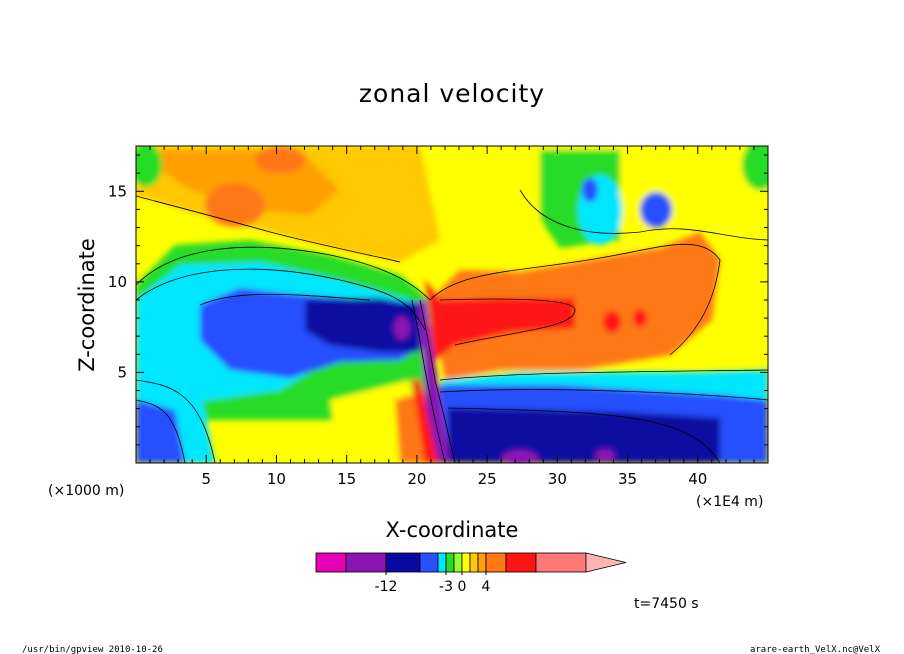  I want to click on upper-right-green-blob, so click(755, 168).